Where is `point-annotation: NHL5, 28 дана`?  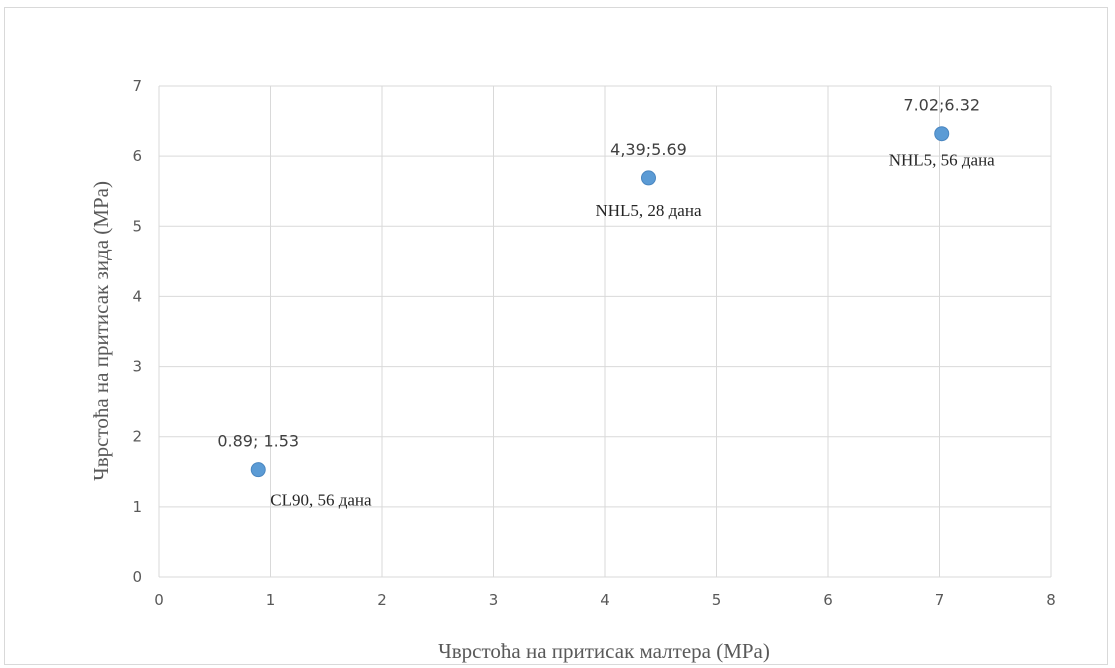 point-annotation: NHL5, 28 дана is located at coordinates (648, 210).